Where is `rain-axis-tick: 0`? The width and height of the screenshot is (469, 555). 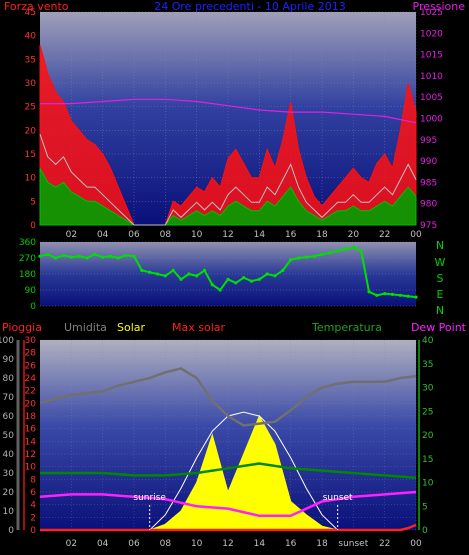
rain-axis-tick: 0 is located at coordinates (33, 531).